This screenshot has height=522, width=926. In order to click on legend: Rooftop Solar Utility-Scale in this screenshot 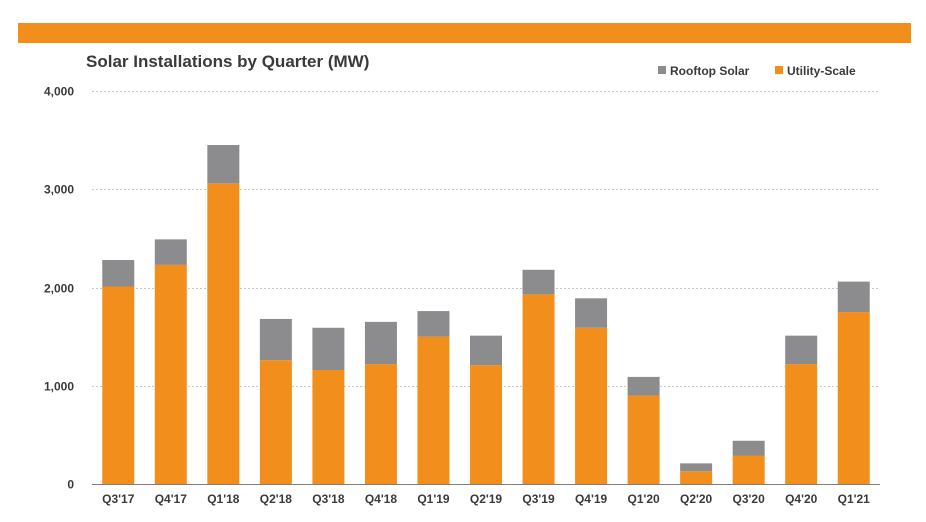, I will do `click(757, 71)`.